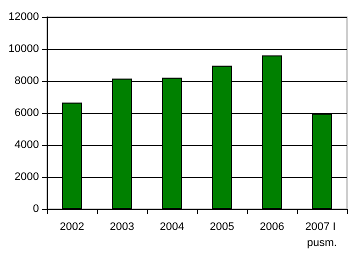  Describe the element at coordinates (23, 49) in the screenshot. I see `y-tick-label: 10000` at that location.